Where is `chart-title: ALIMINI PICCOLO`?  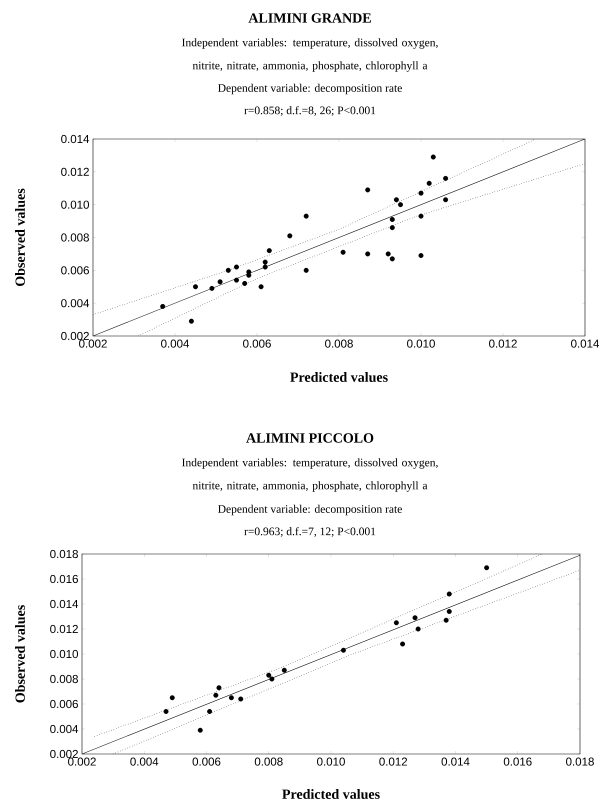 chart-title: ALIMINI PICCOLO is located at coordinates (310, 438).